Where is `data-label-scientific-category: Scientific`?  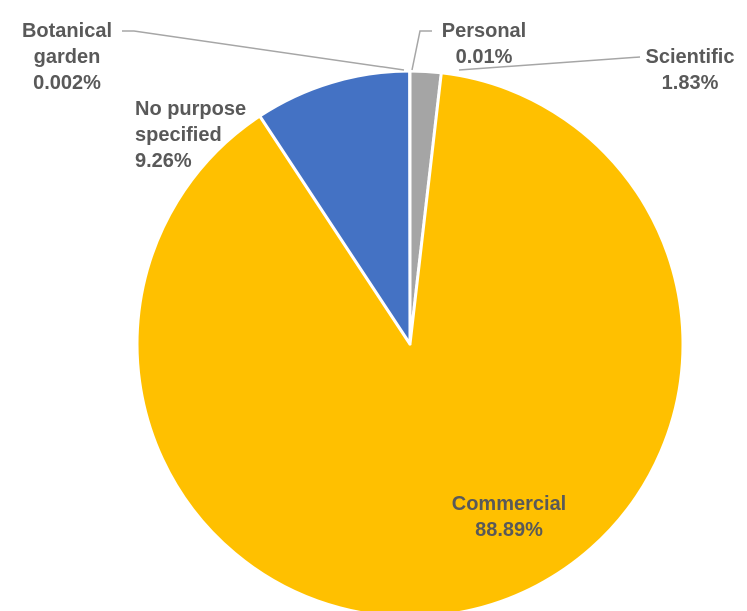
data-label-scientific-category: Scientific is located at coordinates (690, 57).